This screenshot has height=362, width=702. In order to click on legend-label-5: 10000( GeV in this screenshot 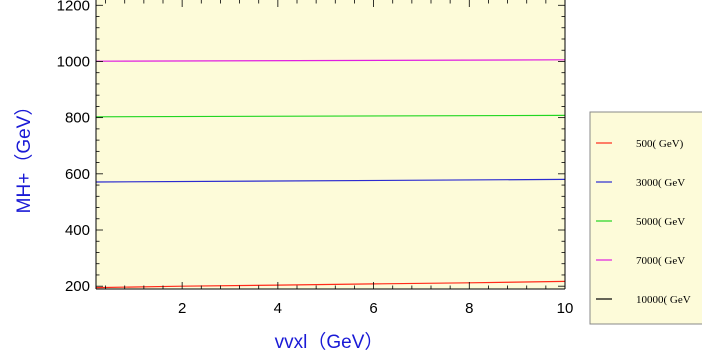, I will do `click(663, 300)`.